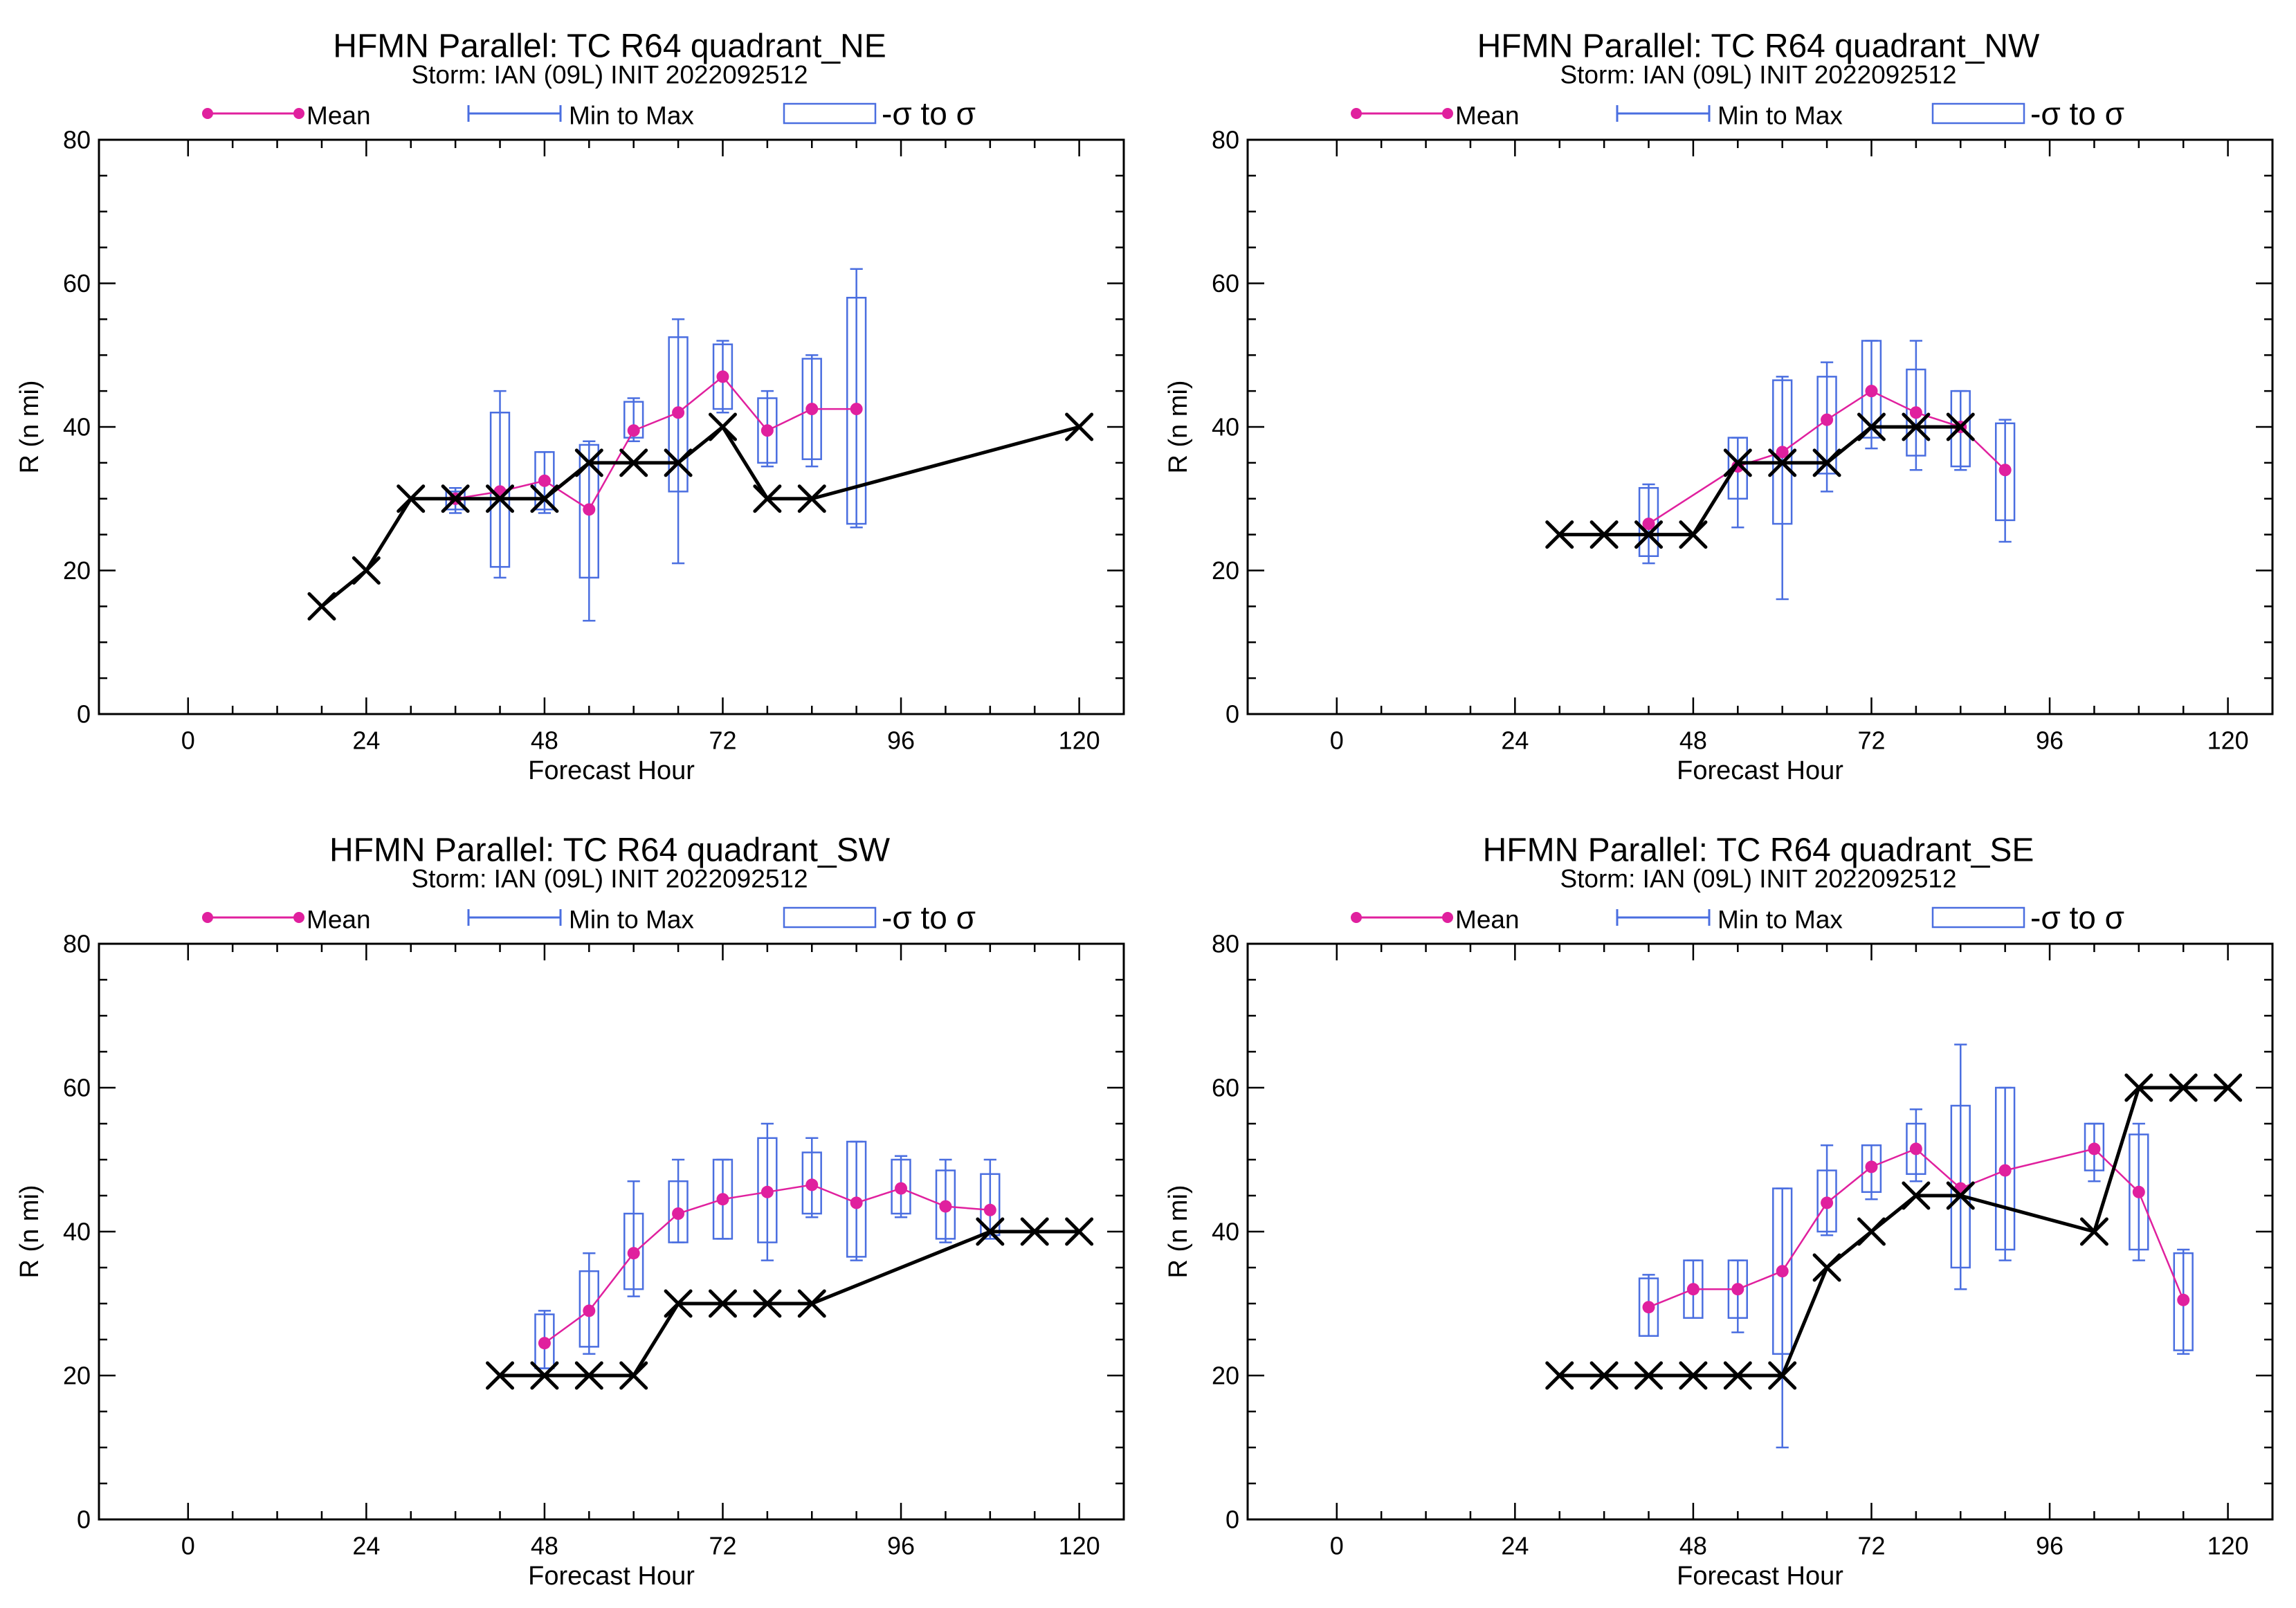 The height and width of the screenshot is (1608, 2296). Describe the element at coordinates (1916, 1227) in the screenshot. I see `mean-series-line` at that location.